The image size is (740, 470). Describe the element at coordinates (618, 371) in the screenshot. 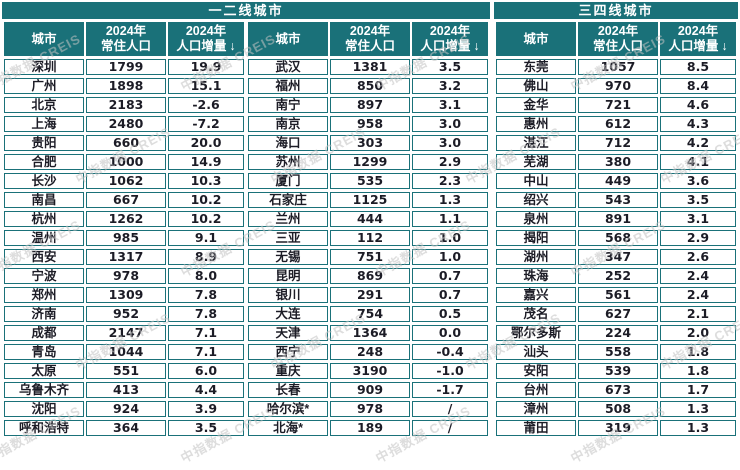

I see `population-cell: 539` at that location.